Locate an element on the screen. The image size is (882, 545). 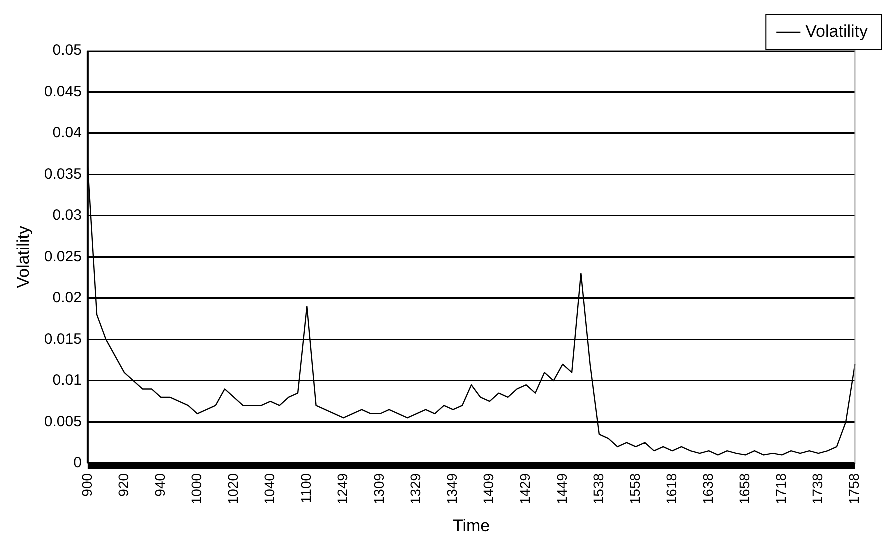
x-axis-title: Time is located at coordinates (471, 526).